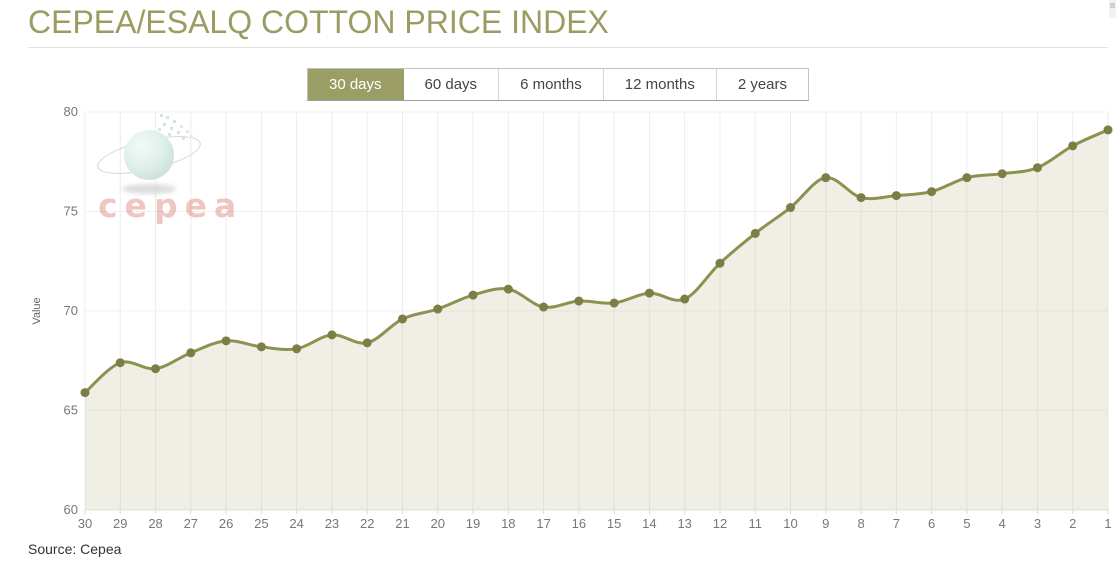 This screenshot has width=1116, height=570. I want to click on svg-text: 17, so click(543, 523).